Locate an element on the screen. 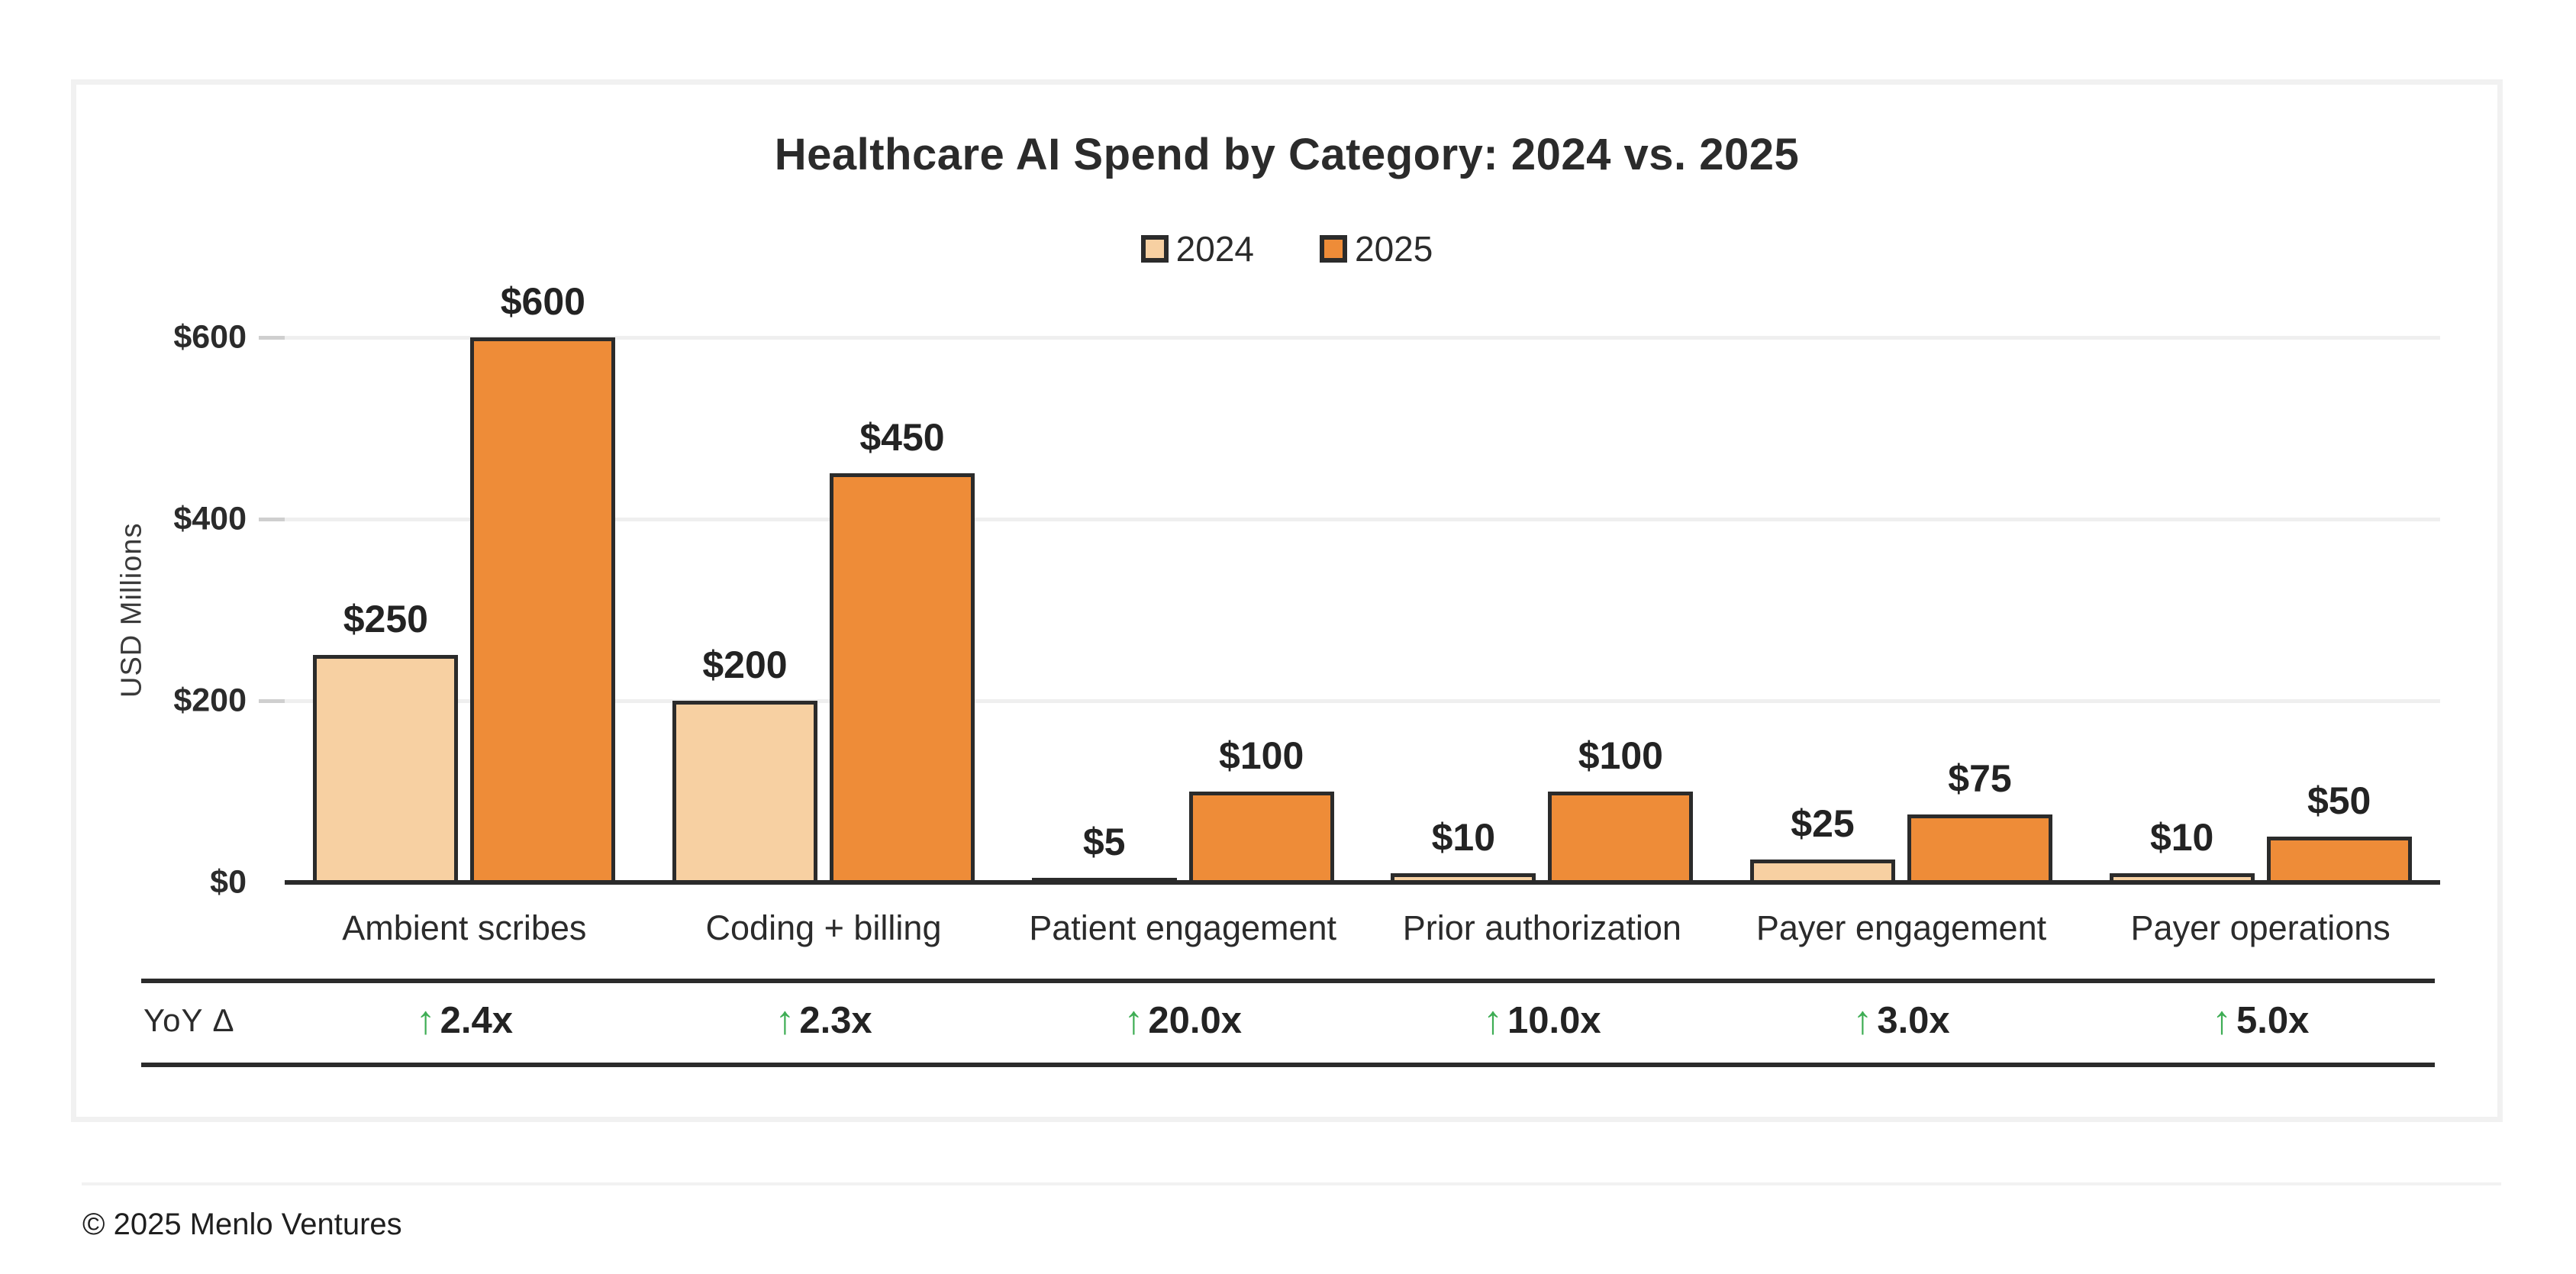 The width and height of the screenshot is (2576, 1274). yoy-cell-5: ↑ 5.0x is located at coordinates (2260, 1021).